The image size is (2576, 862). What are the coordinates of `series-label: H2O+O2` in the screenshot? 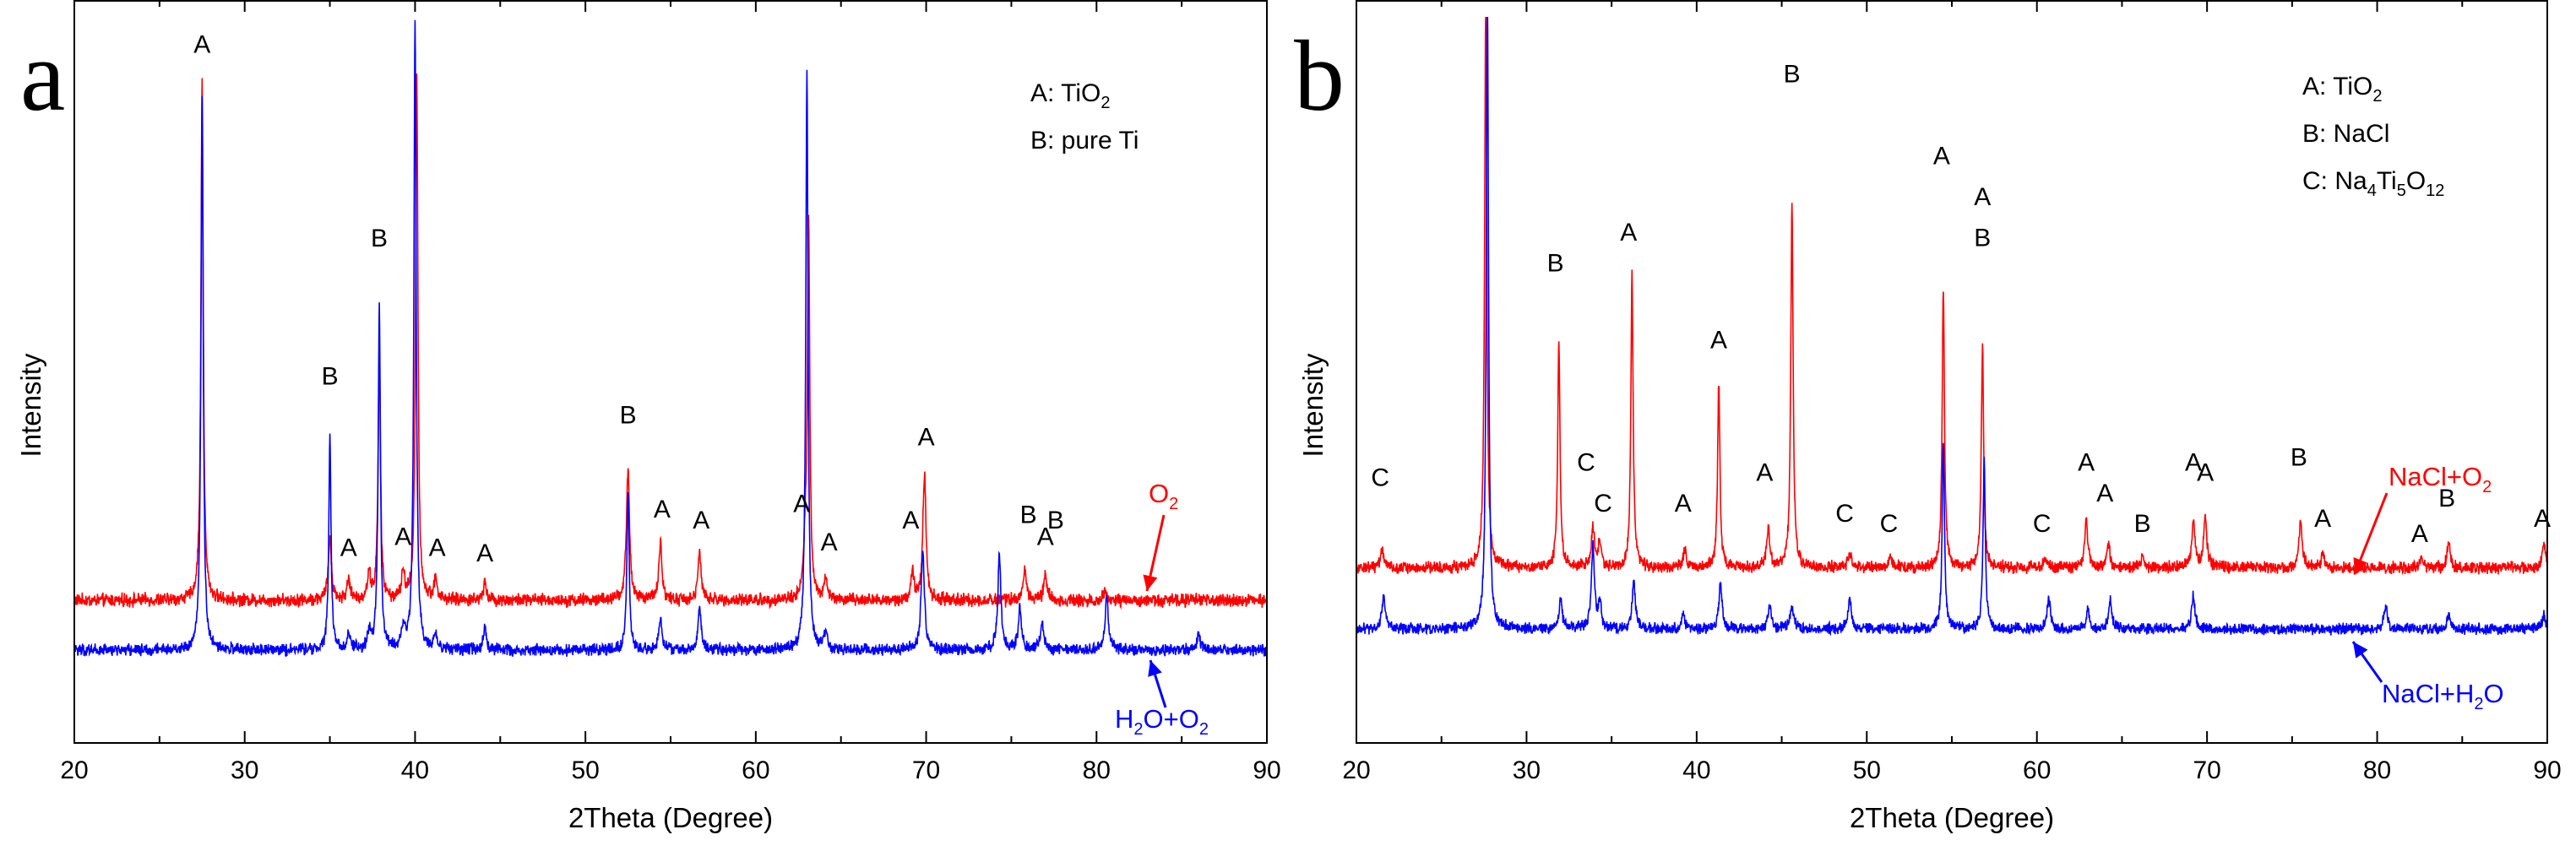 It's located at (1162, 721).